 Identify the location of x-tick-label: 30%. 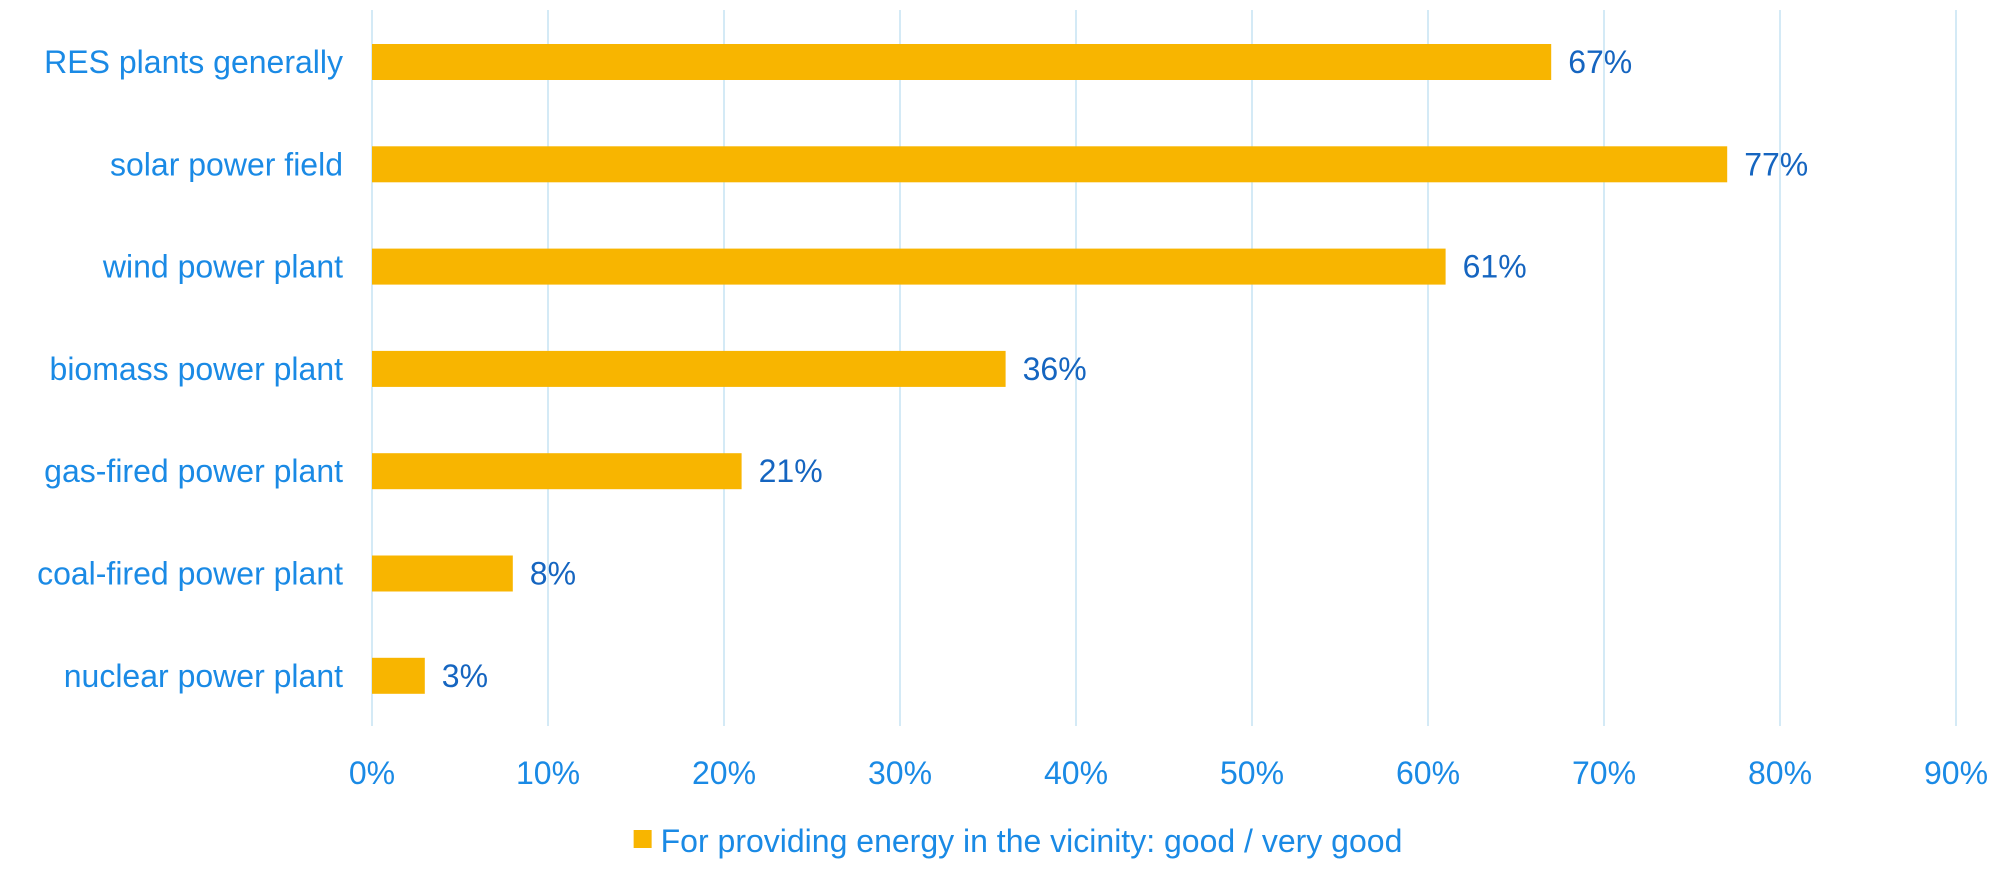
(900, 773).